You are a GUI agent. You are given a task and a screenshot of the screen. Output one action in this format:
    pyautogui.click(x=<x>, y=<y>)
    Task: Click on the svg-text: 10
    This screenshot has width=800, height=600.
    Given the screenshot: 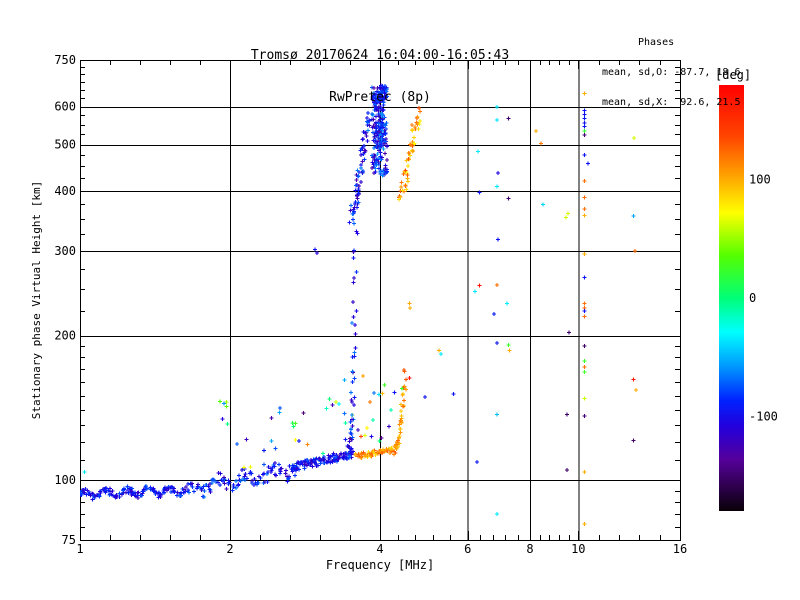 What is the action you would take?
    pyautogui.click(x=578, y=549)
    